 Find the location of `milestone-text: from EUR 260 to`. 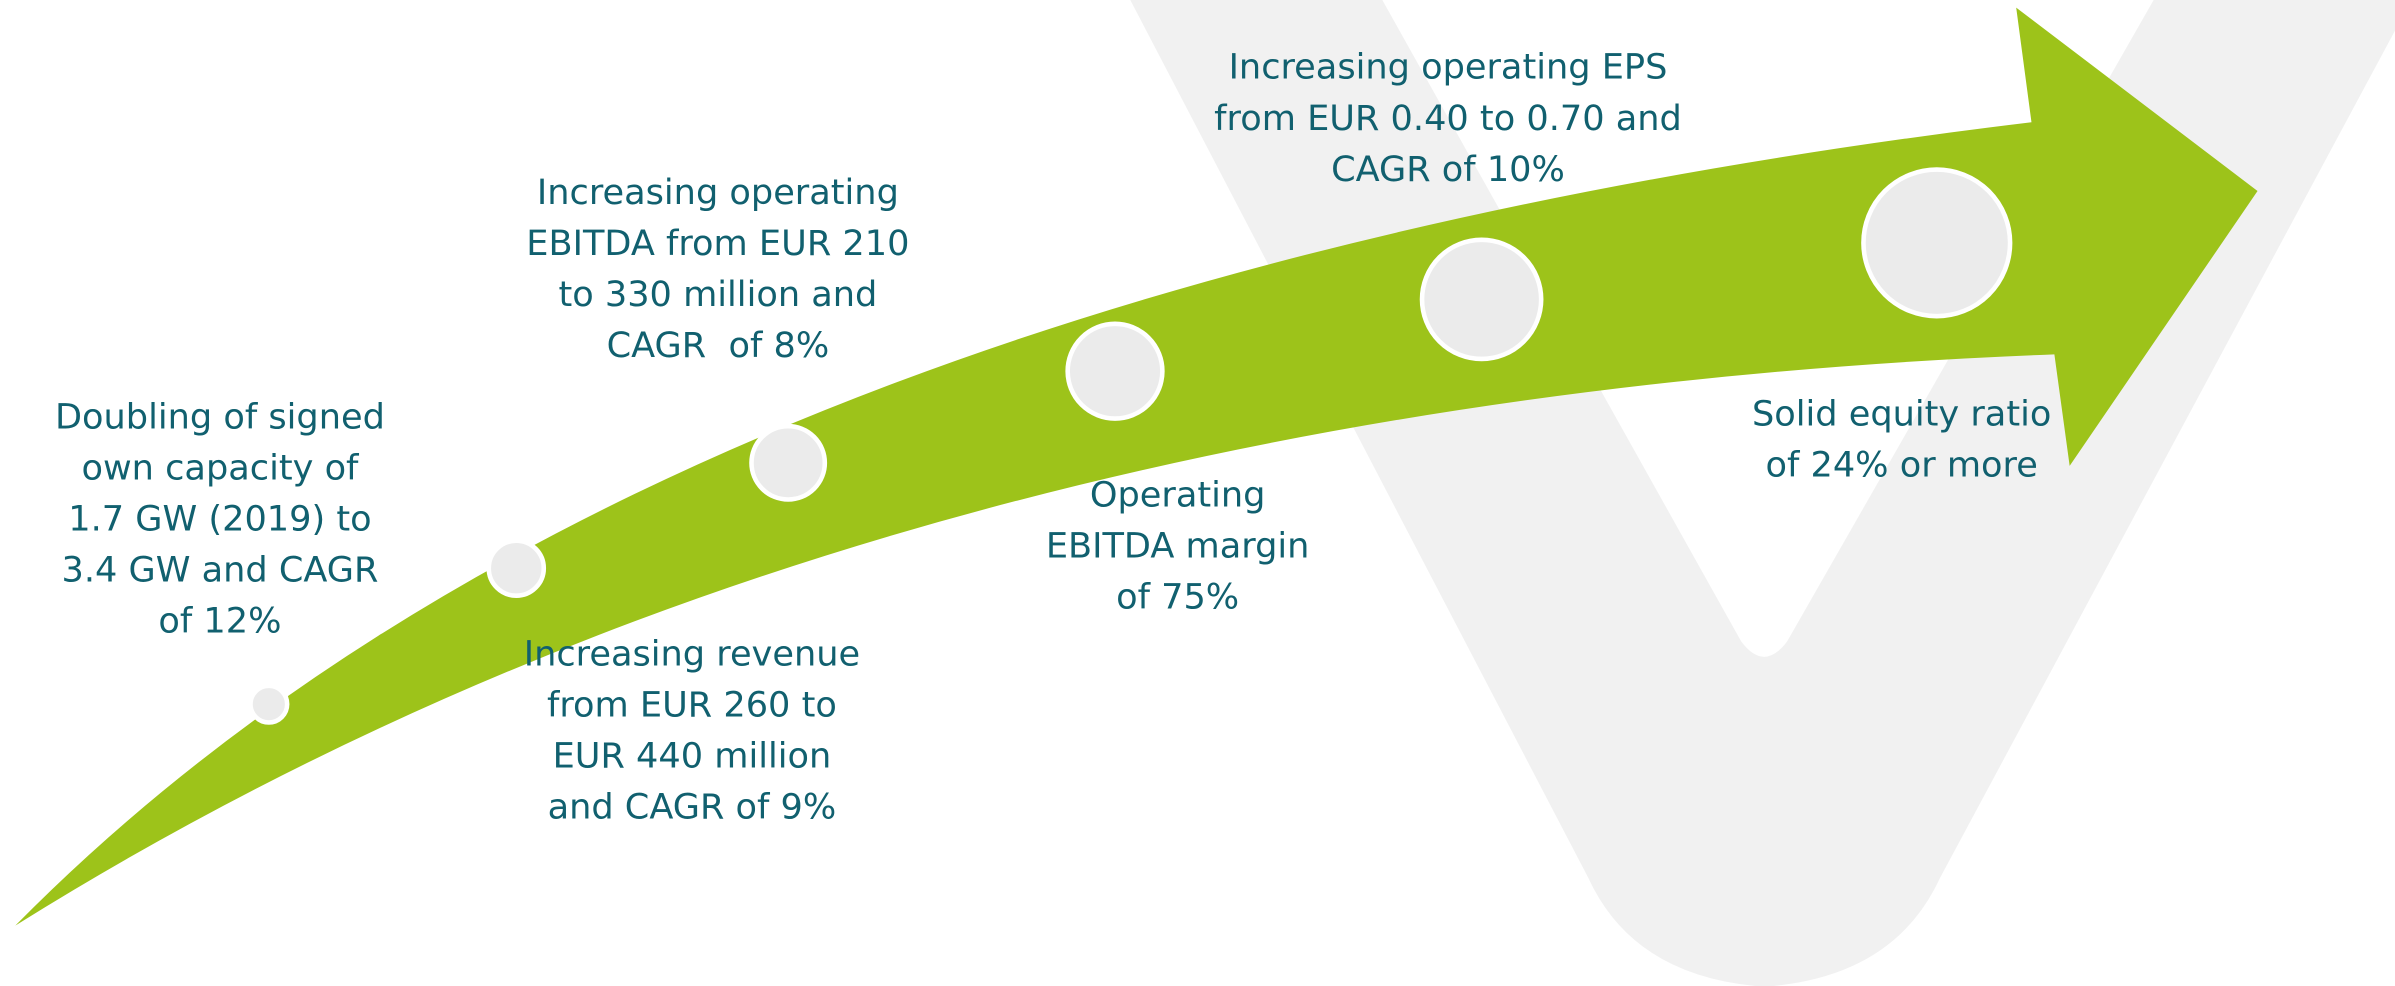

milestone-text: from EUR 260 to is located at coordinates (692, 704).